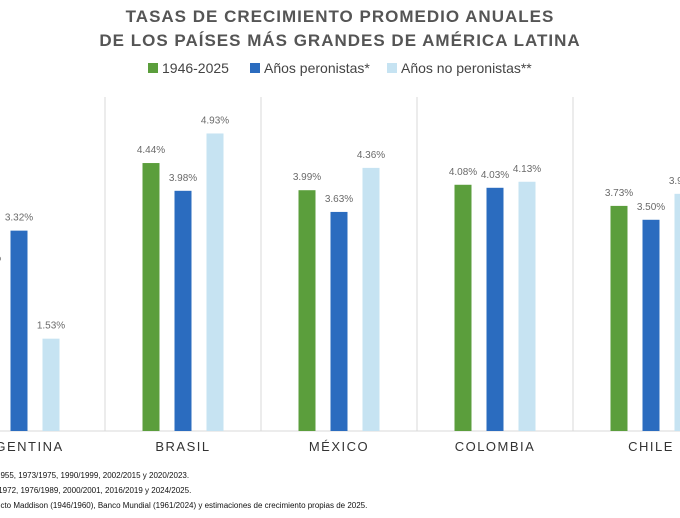 This screenshot has width=680, height=518. Describe the element at coordinates (340, 16) in the screenshot. I see `chart-title-line-1: TASAS DE CRECIMIENTO PROMEDIO ANUALES` at that location.